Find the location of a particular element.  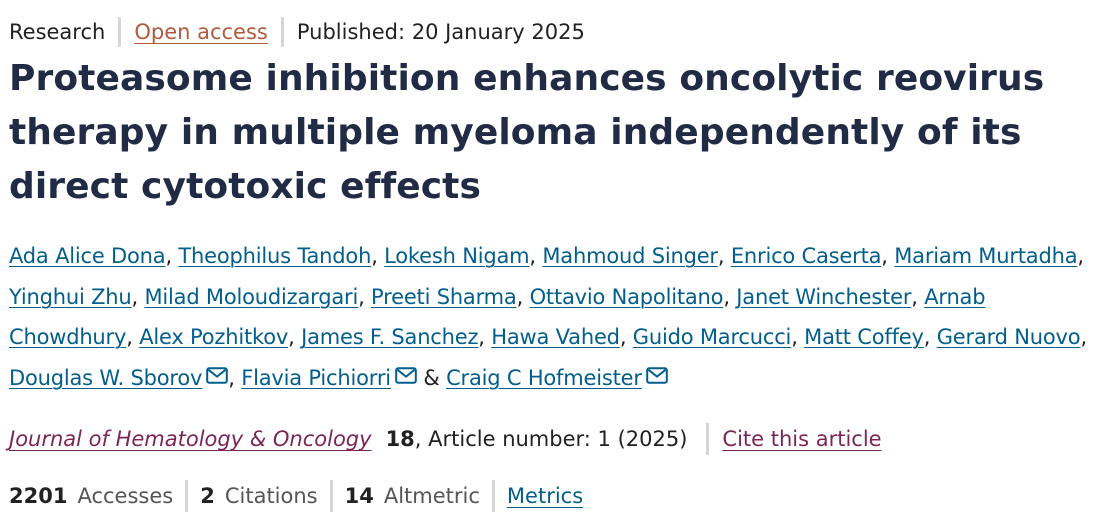

author-link: Arnab is located at coordinates (955, 296).